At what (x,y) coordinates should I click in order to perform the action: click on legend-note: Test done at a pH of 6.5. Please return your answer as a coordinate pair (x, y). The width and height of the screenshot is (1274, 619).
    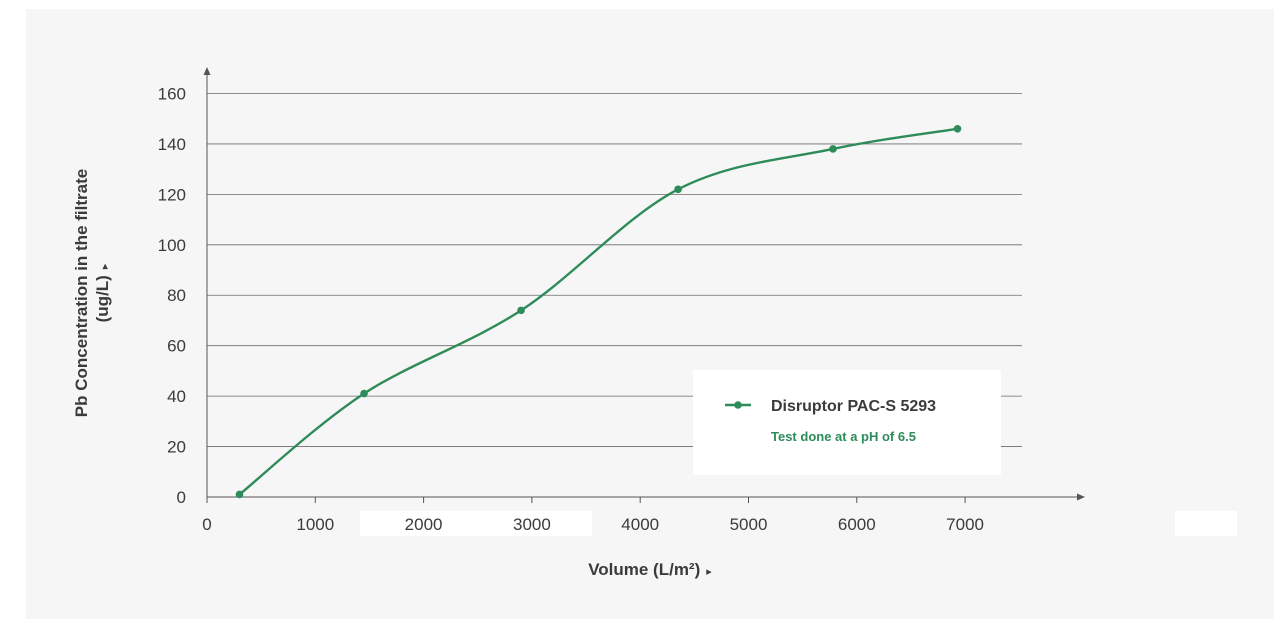
    Looking at the image, I should click on (843, 436).